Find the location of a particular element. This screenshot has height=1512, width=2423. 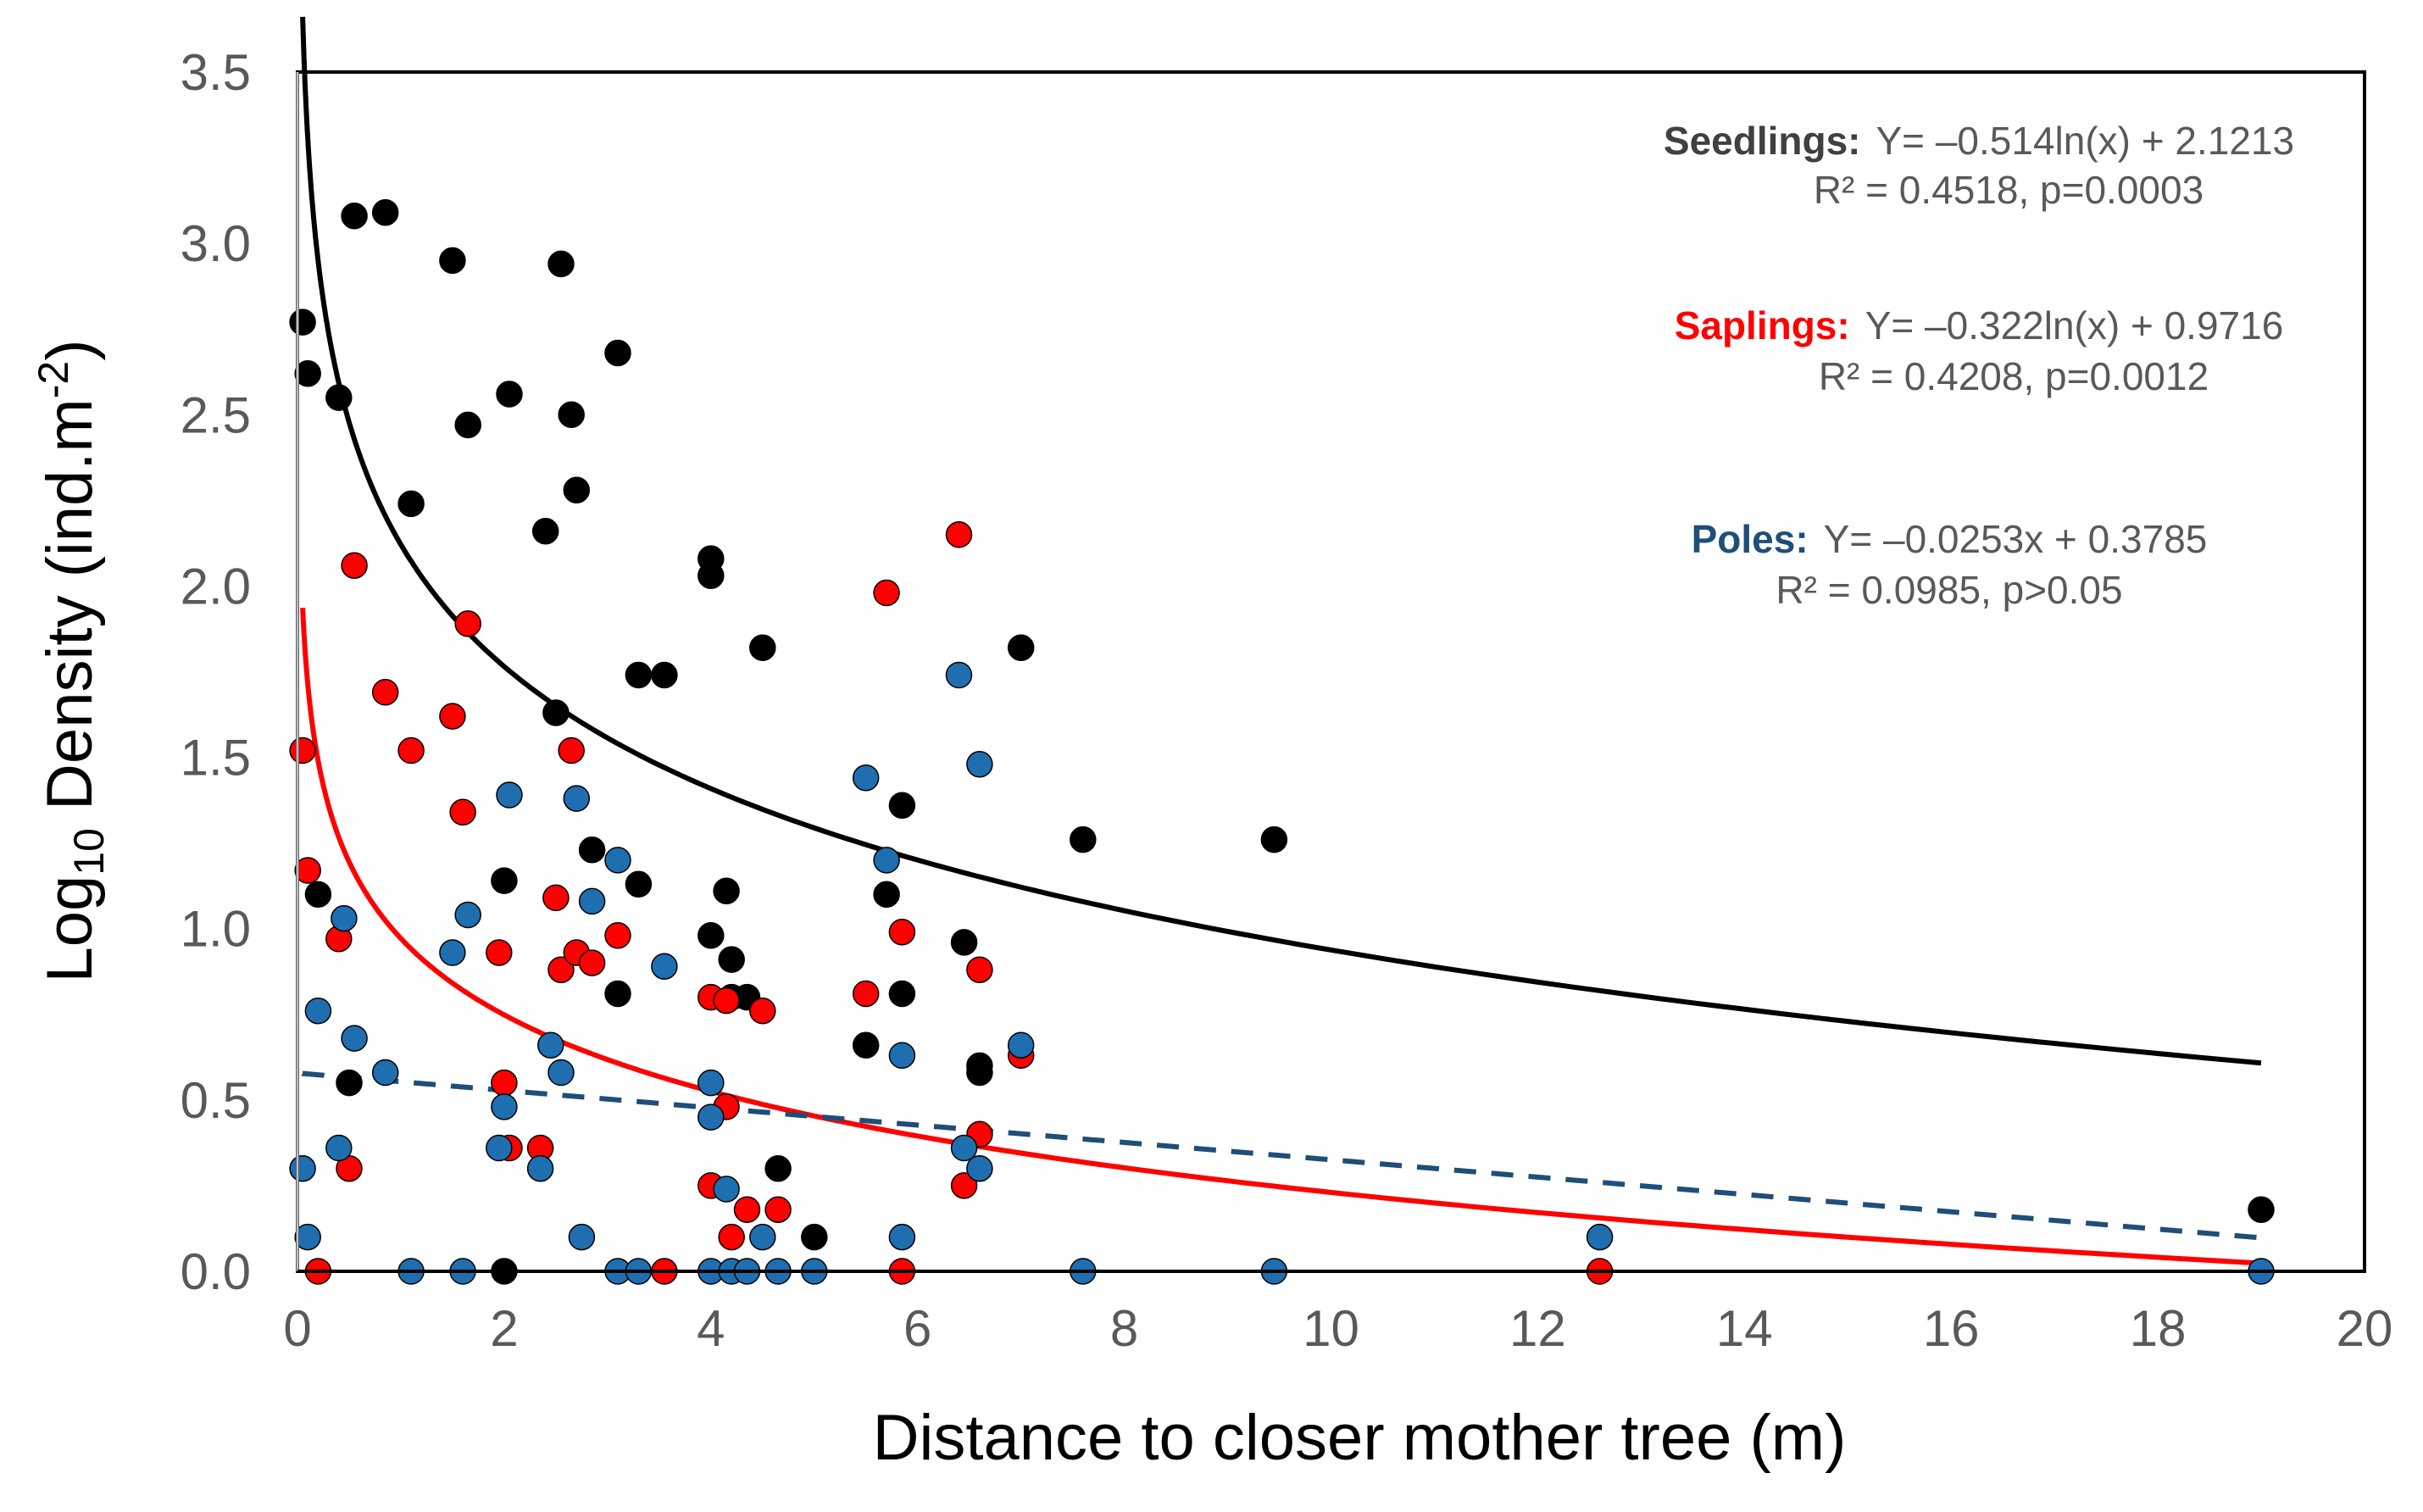

x-tick-label: 14 is located at coordinates (1745, 1329).